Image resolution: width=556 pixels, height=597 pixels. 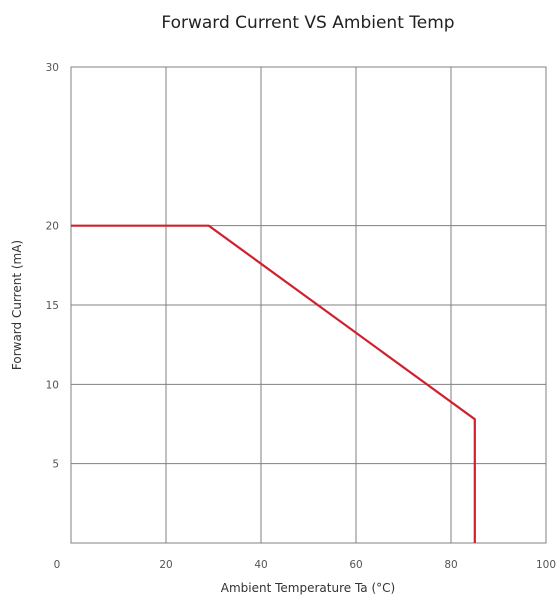 I want to click on x-tick-label: 0, so click(x=57, y=565).